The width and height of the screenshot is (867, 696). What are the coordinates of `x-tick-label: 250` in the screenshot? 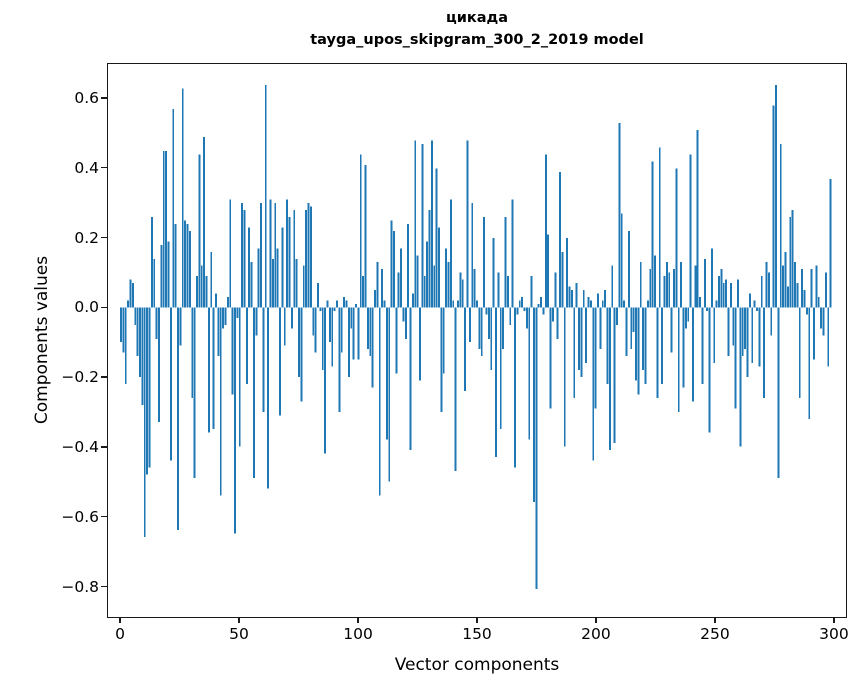 It's located at (715, 634).